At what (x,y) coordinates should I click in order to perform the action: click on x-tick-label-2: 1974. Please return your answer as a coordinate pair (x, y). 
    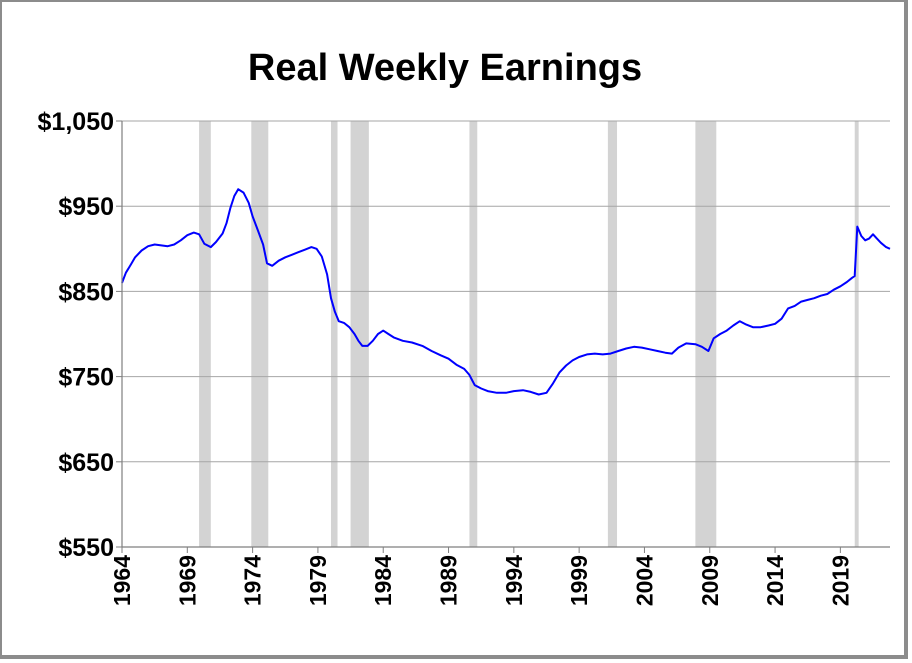
    Looking at the image, I should click on (253, 580).